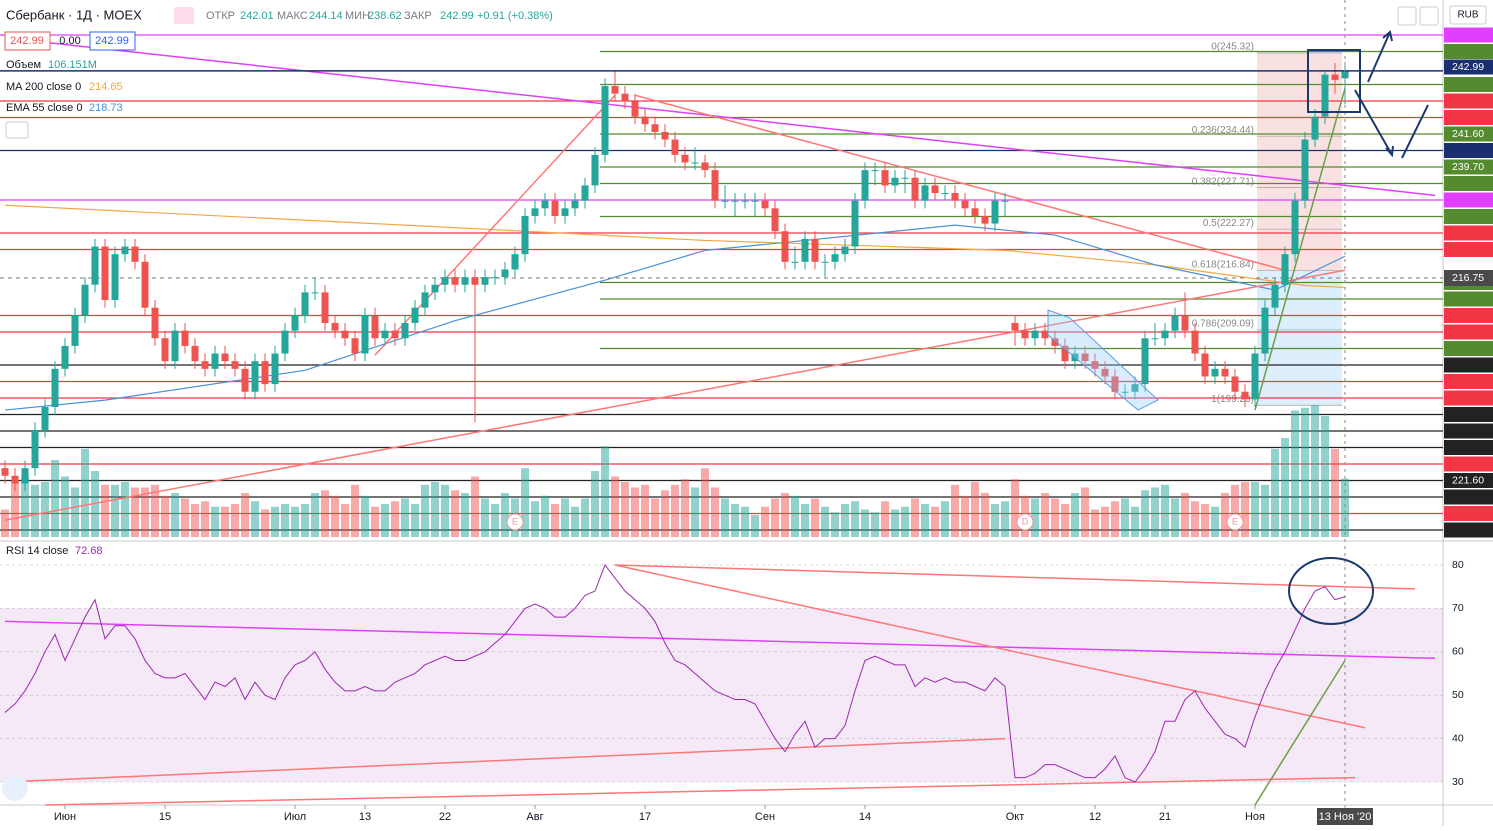 The image size is (1493, 831). Describe the element at coordinates (106, 108) in the screenshot. I see `ema-value: 218.73` at that location.